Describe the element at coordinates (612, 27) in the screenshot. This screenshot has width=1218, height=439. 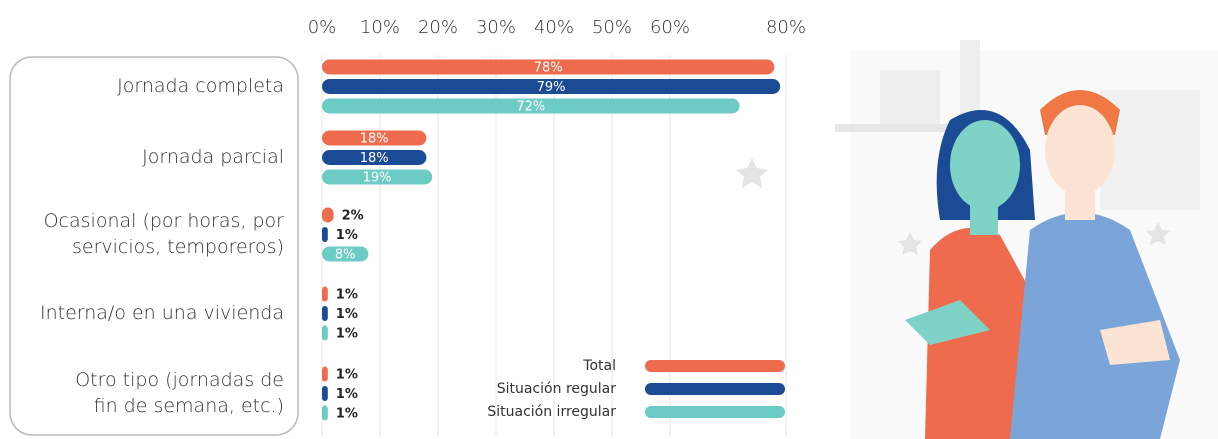
I see `x-tick-label: 50%` at that location.